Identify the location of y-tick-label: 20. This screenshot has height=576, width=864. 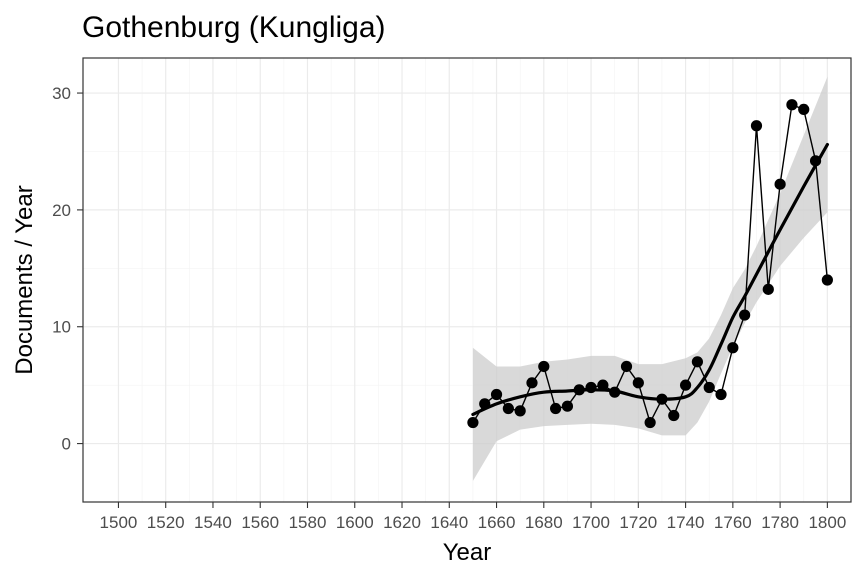
(61, 210).